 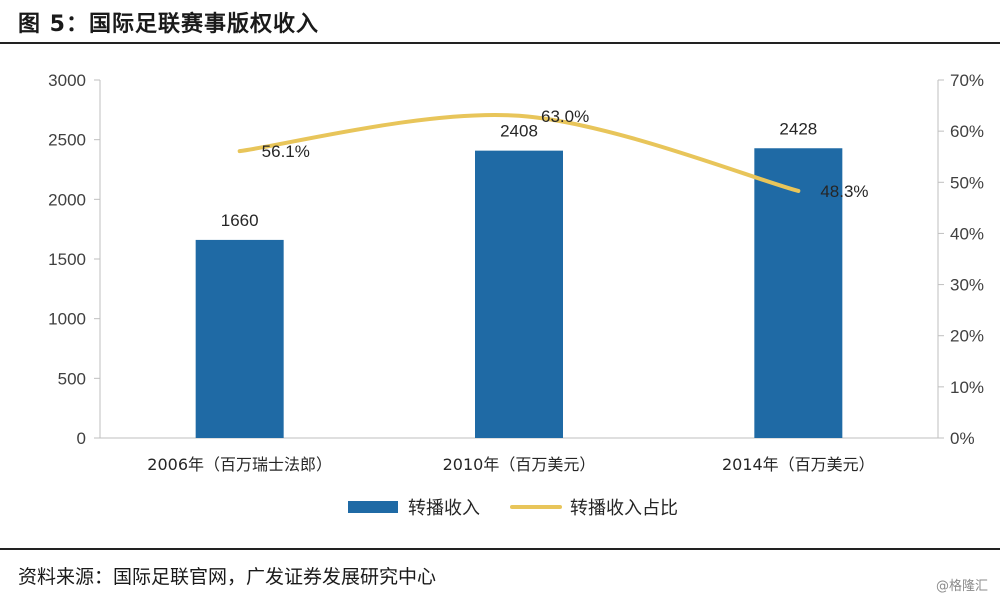 I want to click on right-tick-label: 10%, so click(x=967, y=387).